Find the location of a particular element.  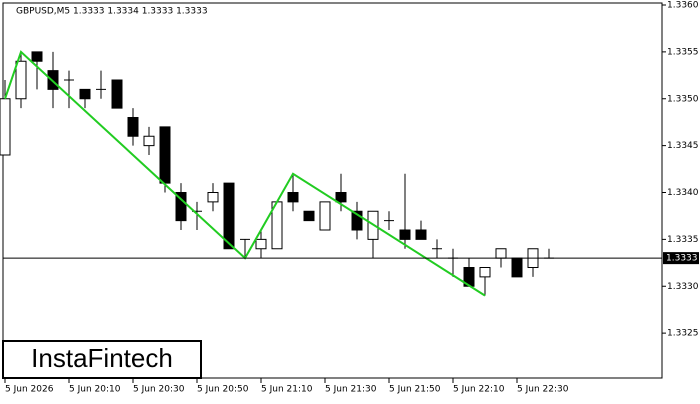

logo-box is located at coordinates (102, 359).